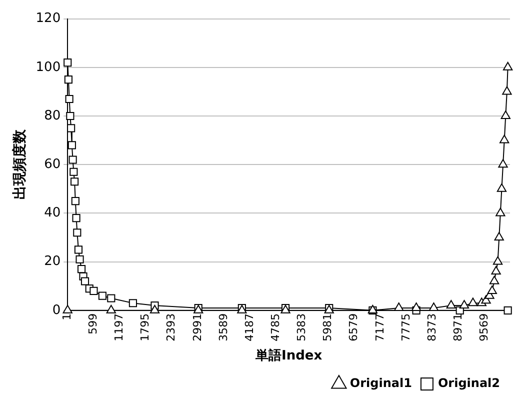 The image size is (526, 408). Describe the element at coordinates (457, 327) in the screenshot. I see `x-tick-label: 8971` at that location.